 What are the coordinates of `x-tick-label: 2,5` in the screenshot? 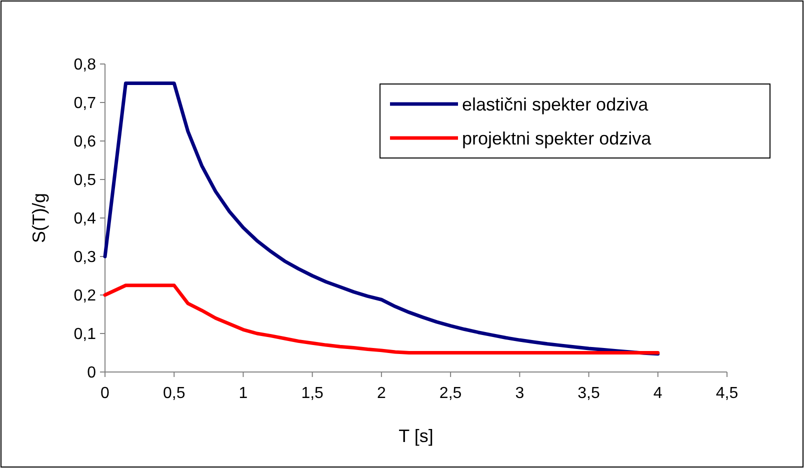 It's located at (450, 393).